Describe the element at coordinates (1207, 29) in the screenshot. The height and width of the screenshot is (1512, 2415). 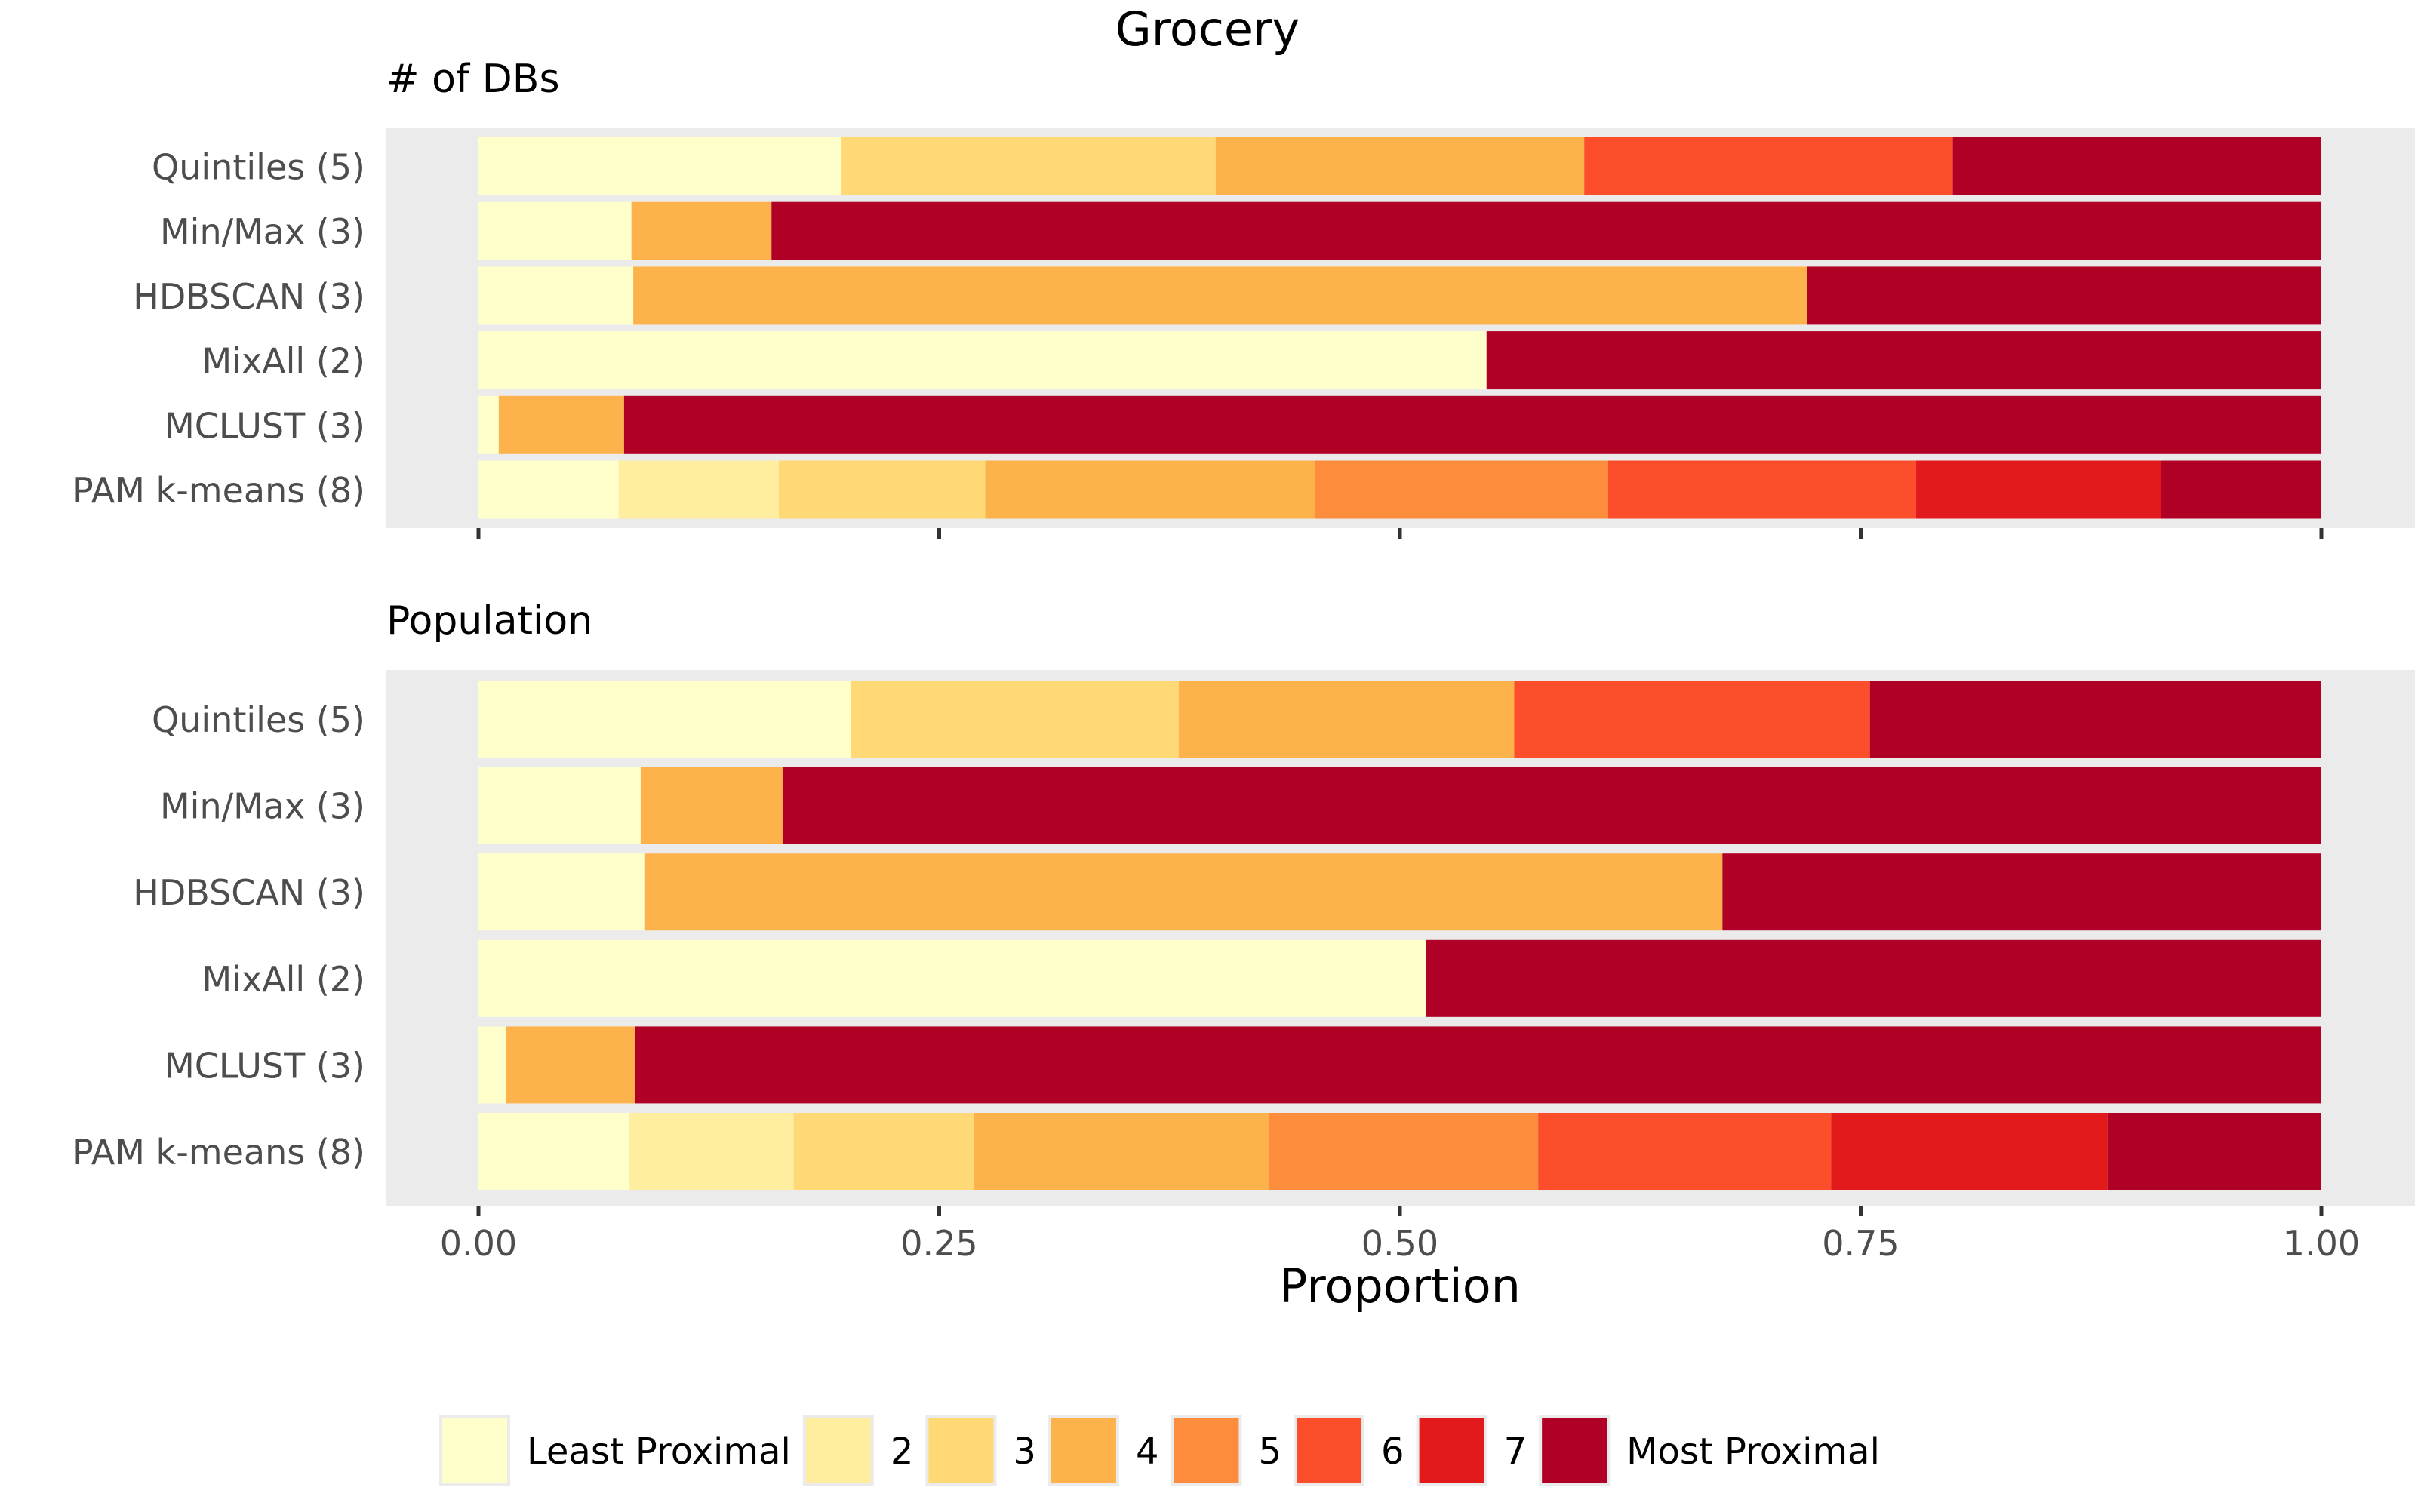
I see `chart-title: Grocery` at that location.